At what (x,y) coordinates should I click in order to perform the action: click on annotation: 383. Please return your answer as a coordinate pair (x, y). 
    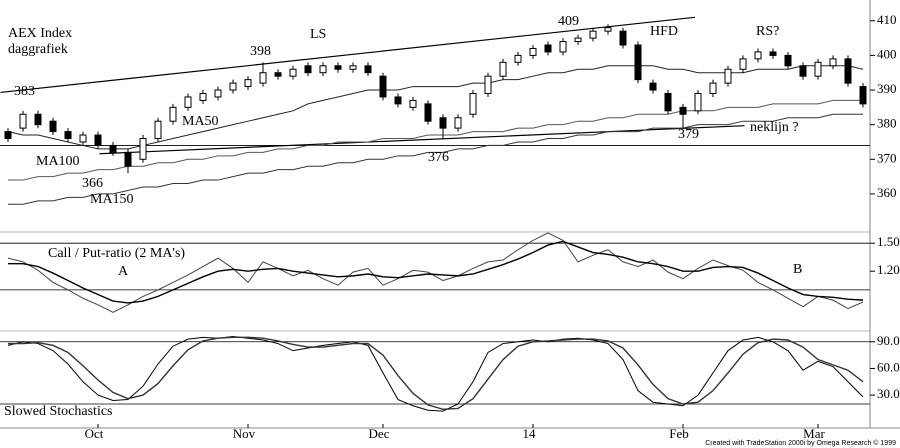
    Looking at the image, I should click on (24, 91).